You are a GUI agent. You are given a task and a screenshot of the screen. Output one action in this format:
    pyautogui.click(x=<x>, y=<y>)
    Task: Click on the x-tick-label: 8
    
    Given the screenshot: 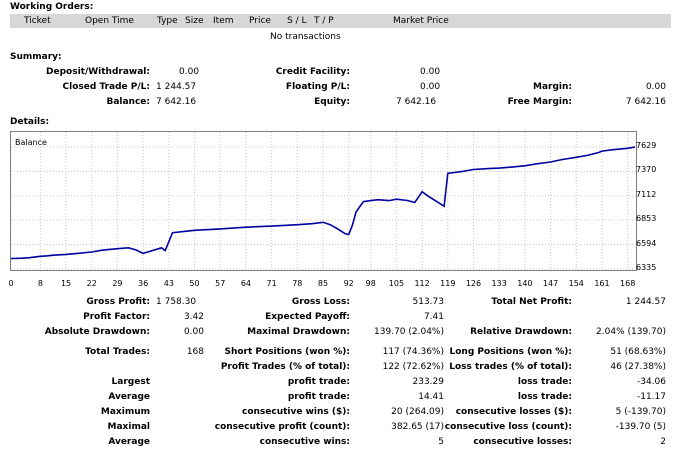 What is the action you would take?
    pyautogui.click(x=40, y=283)
    